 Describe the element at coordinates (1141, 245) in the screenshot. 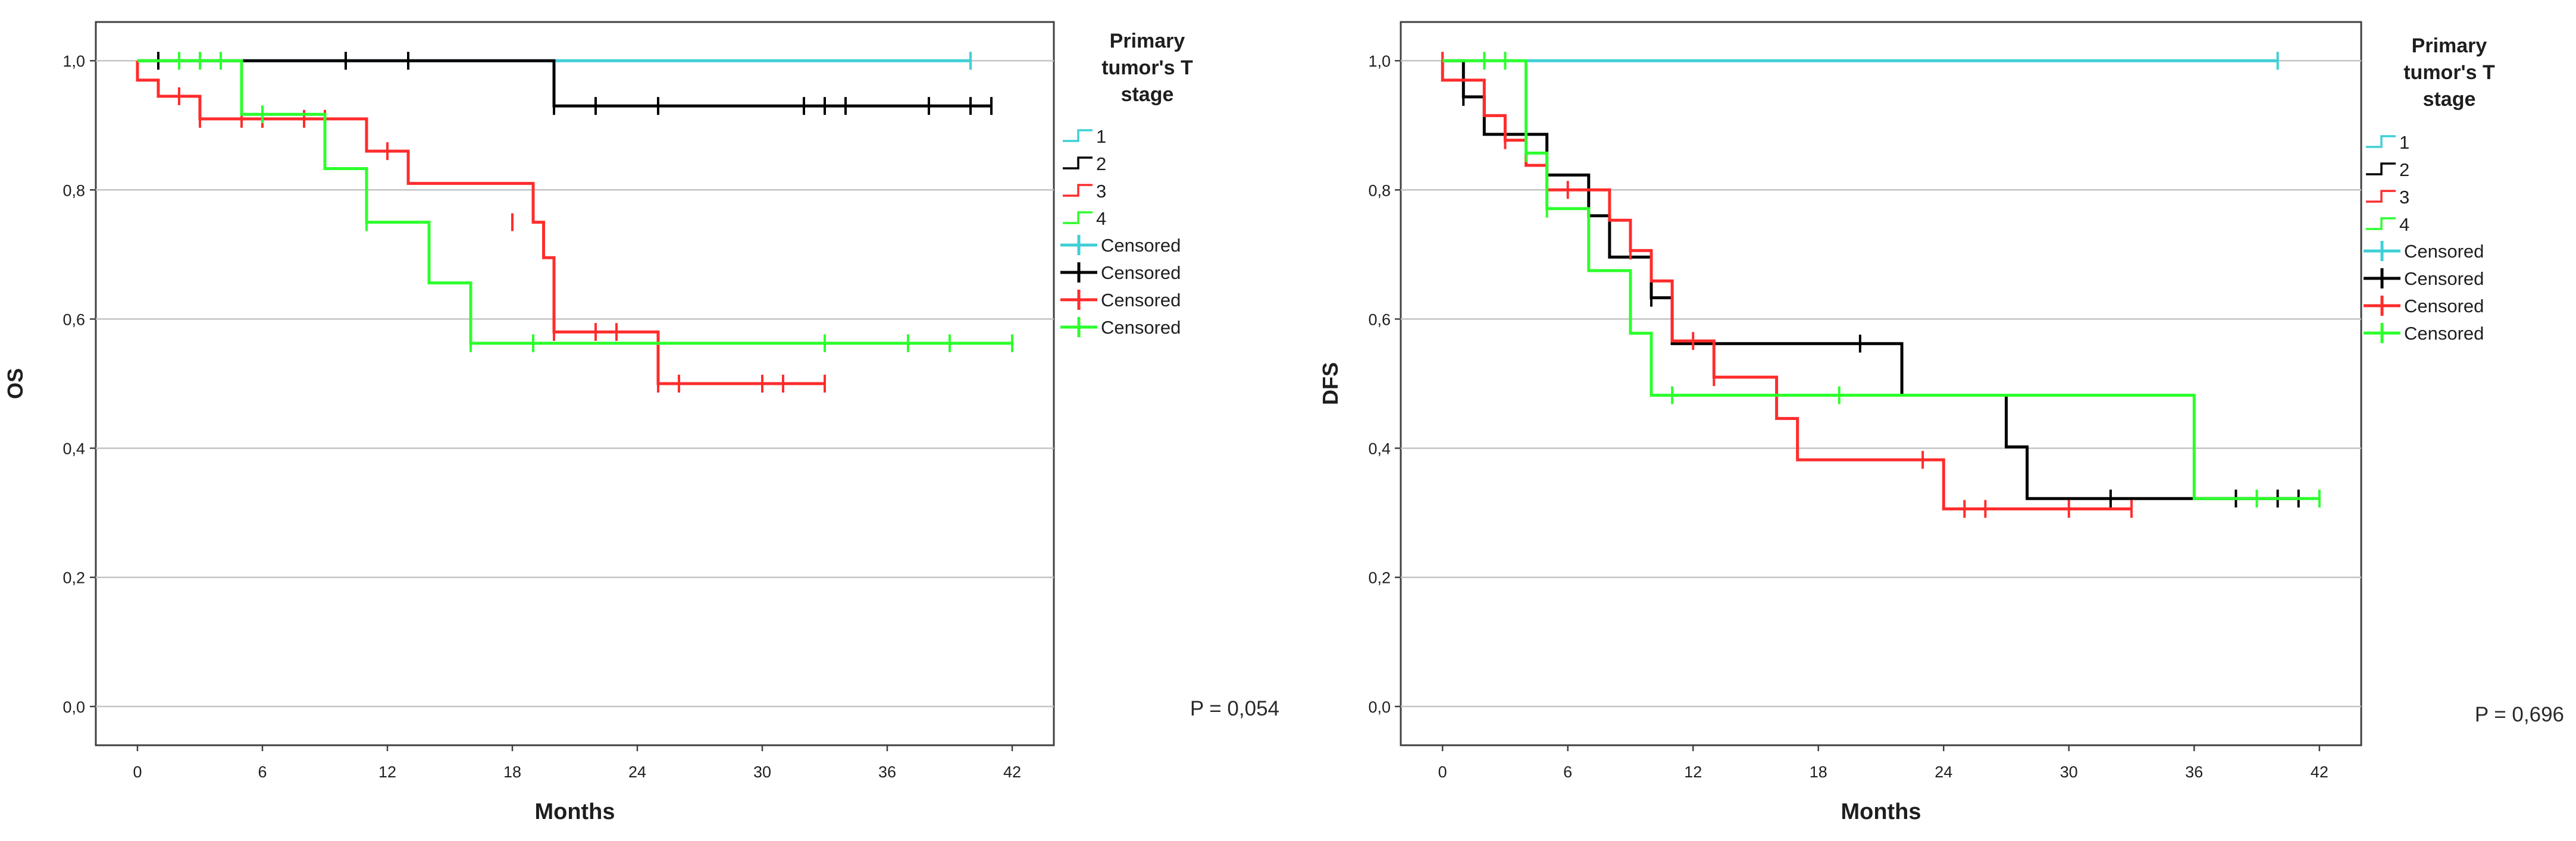

I see `os-legend-censored-label-stage-1: Censored` at that location.